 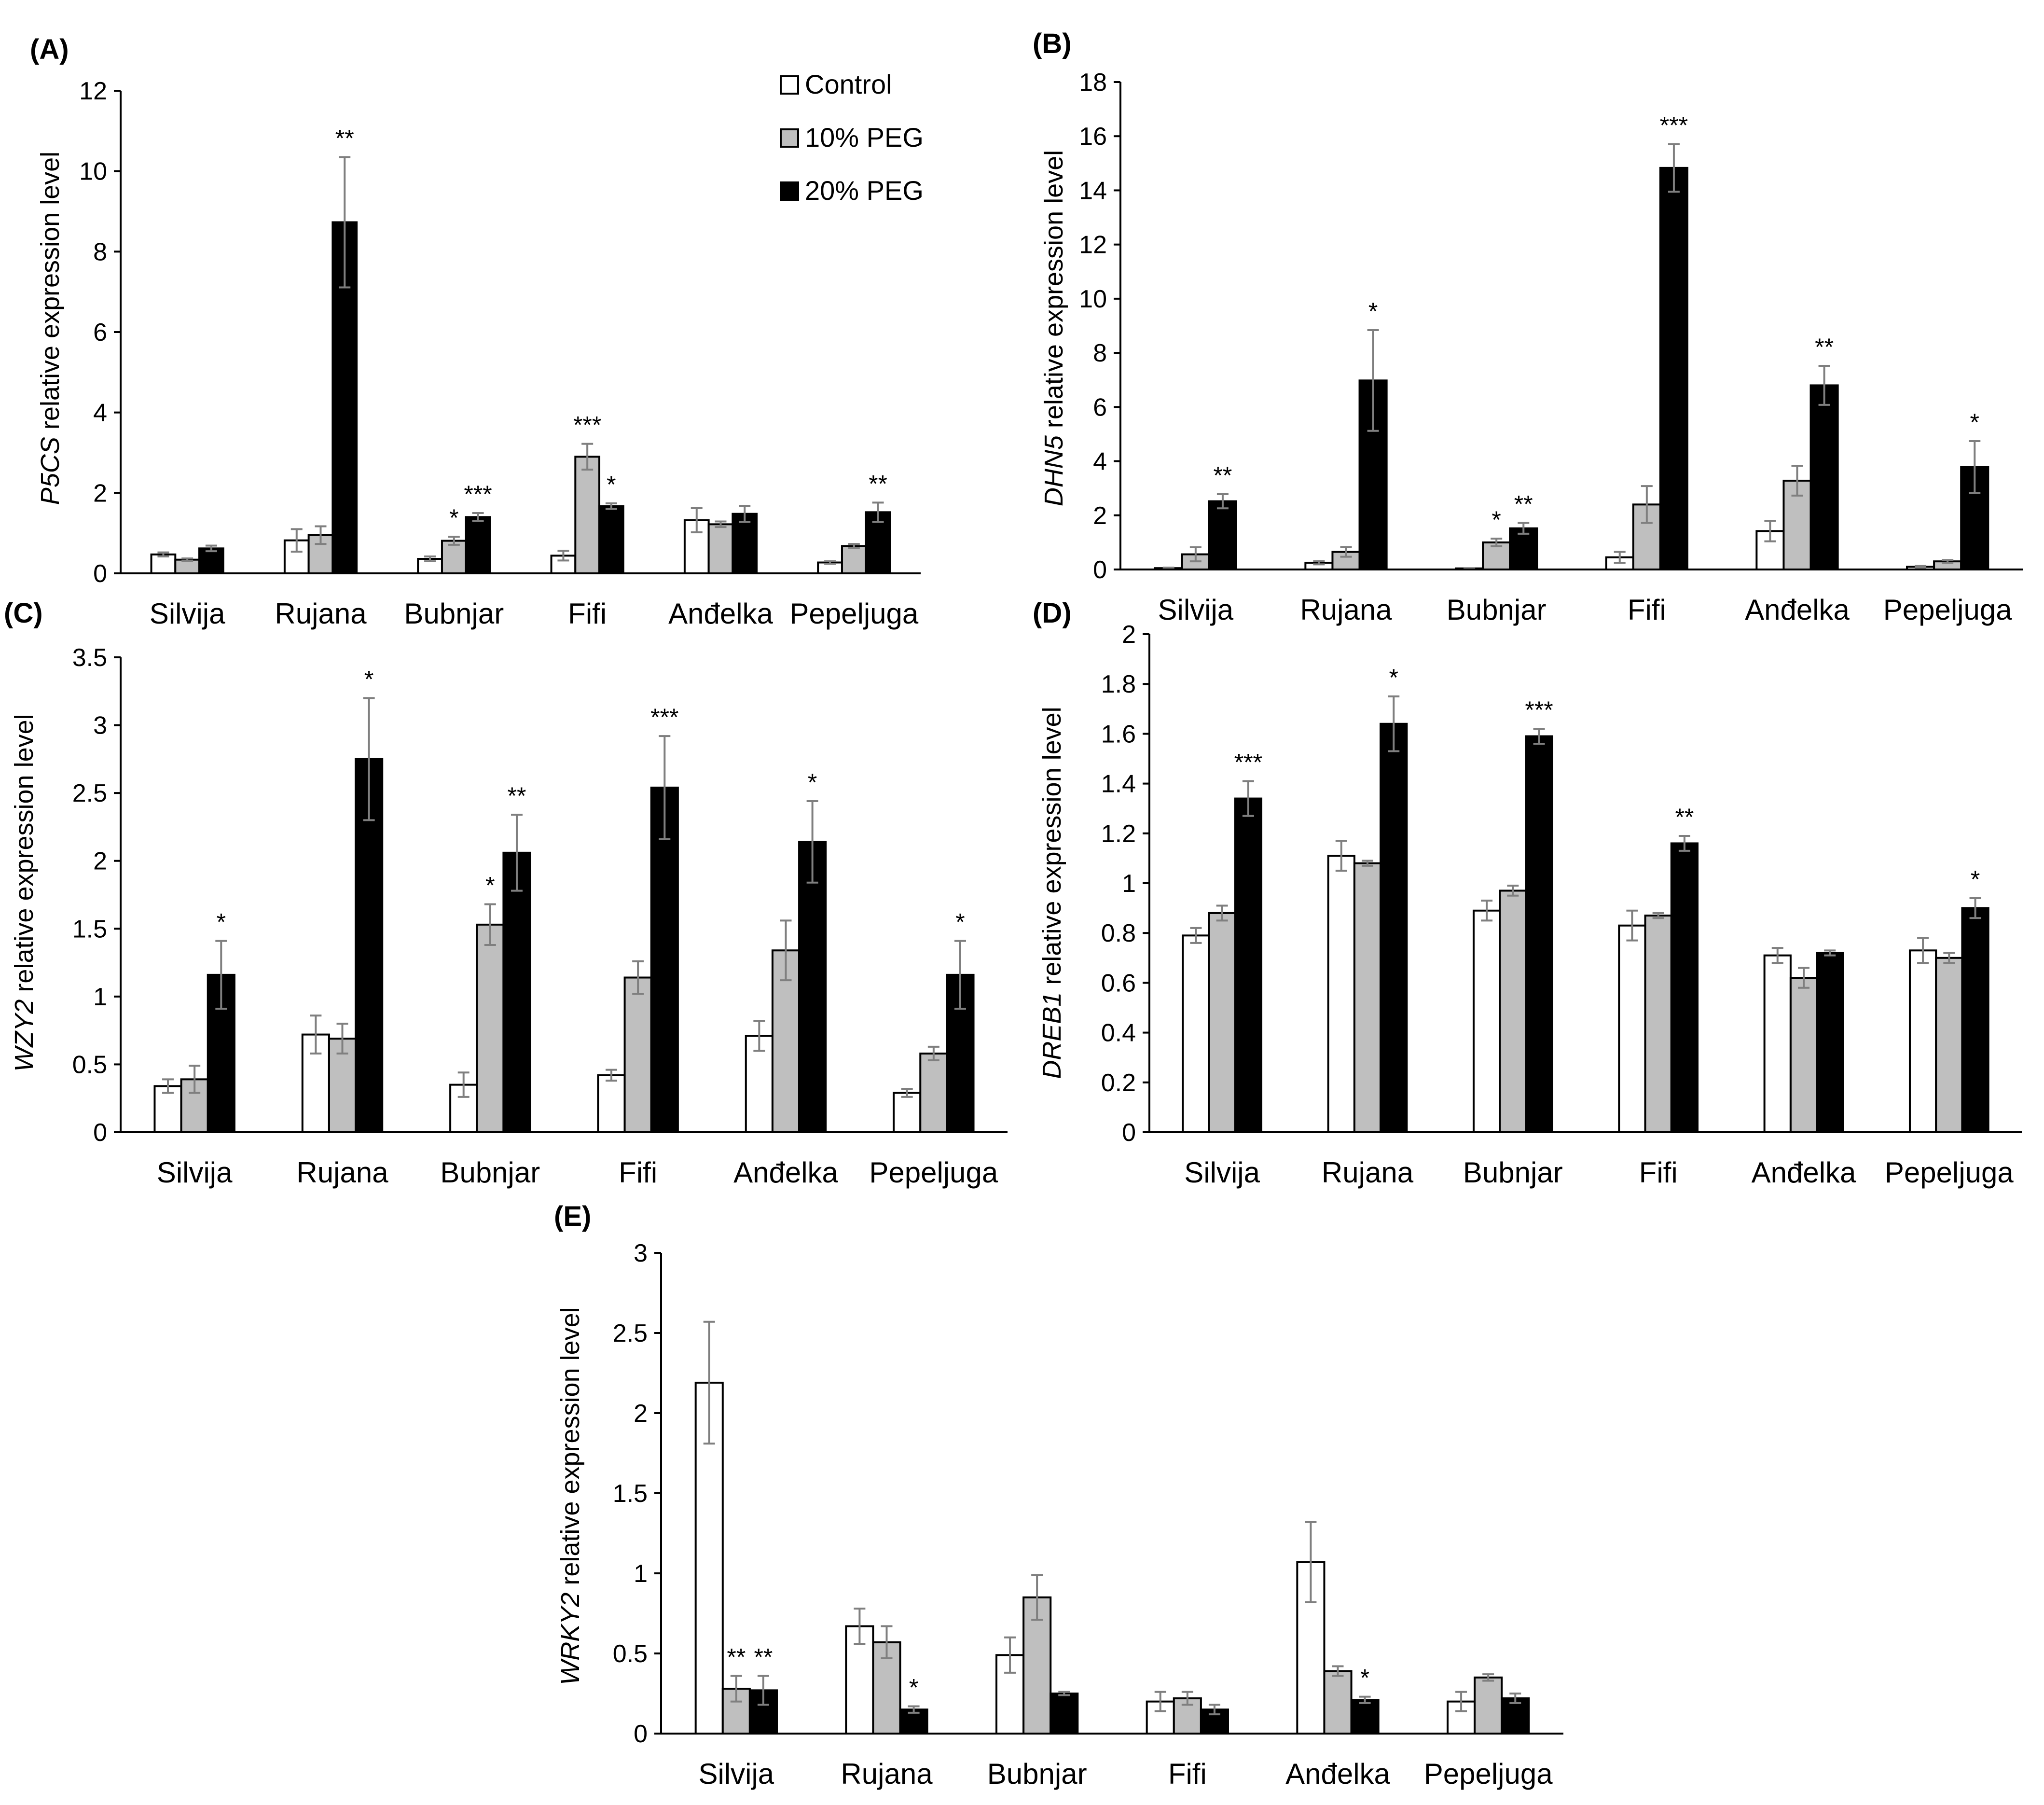 What do you see at coordinates (934, 1173) in the screenshot?
I see `x-category-label-c: Pepeljuga` at bounding box center [934, 1173].